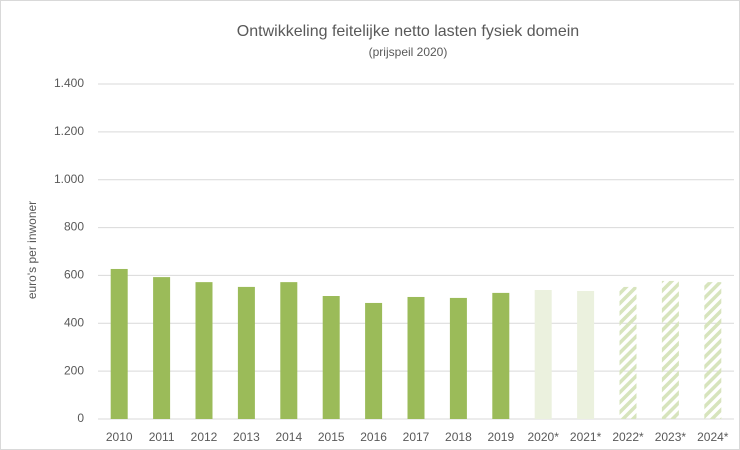  What do you see at coordinates (544, 437) in the screenshot?
I see `x-tick-label: 2020*` at bounding box center [544, 437].